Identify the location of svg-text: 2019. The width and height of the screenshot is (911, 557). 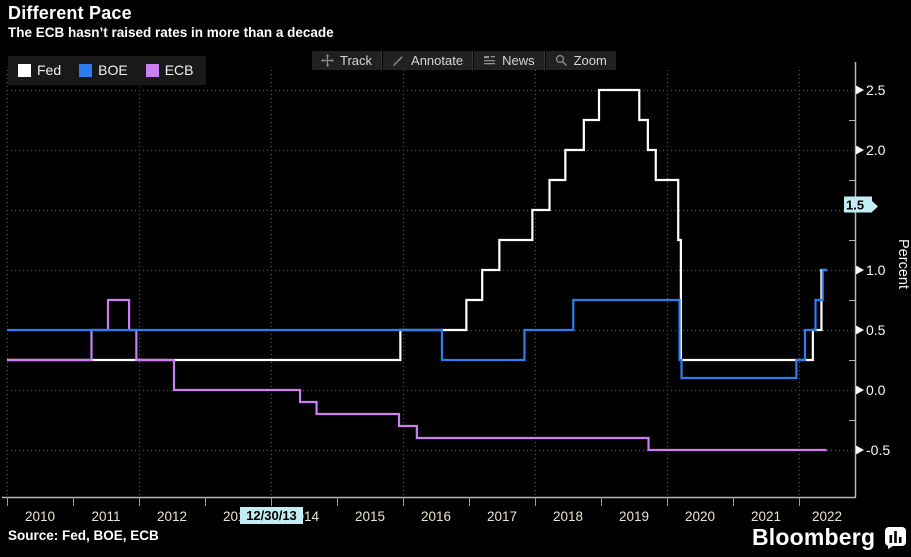
(634, 516).